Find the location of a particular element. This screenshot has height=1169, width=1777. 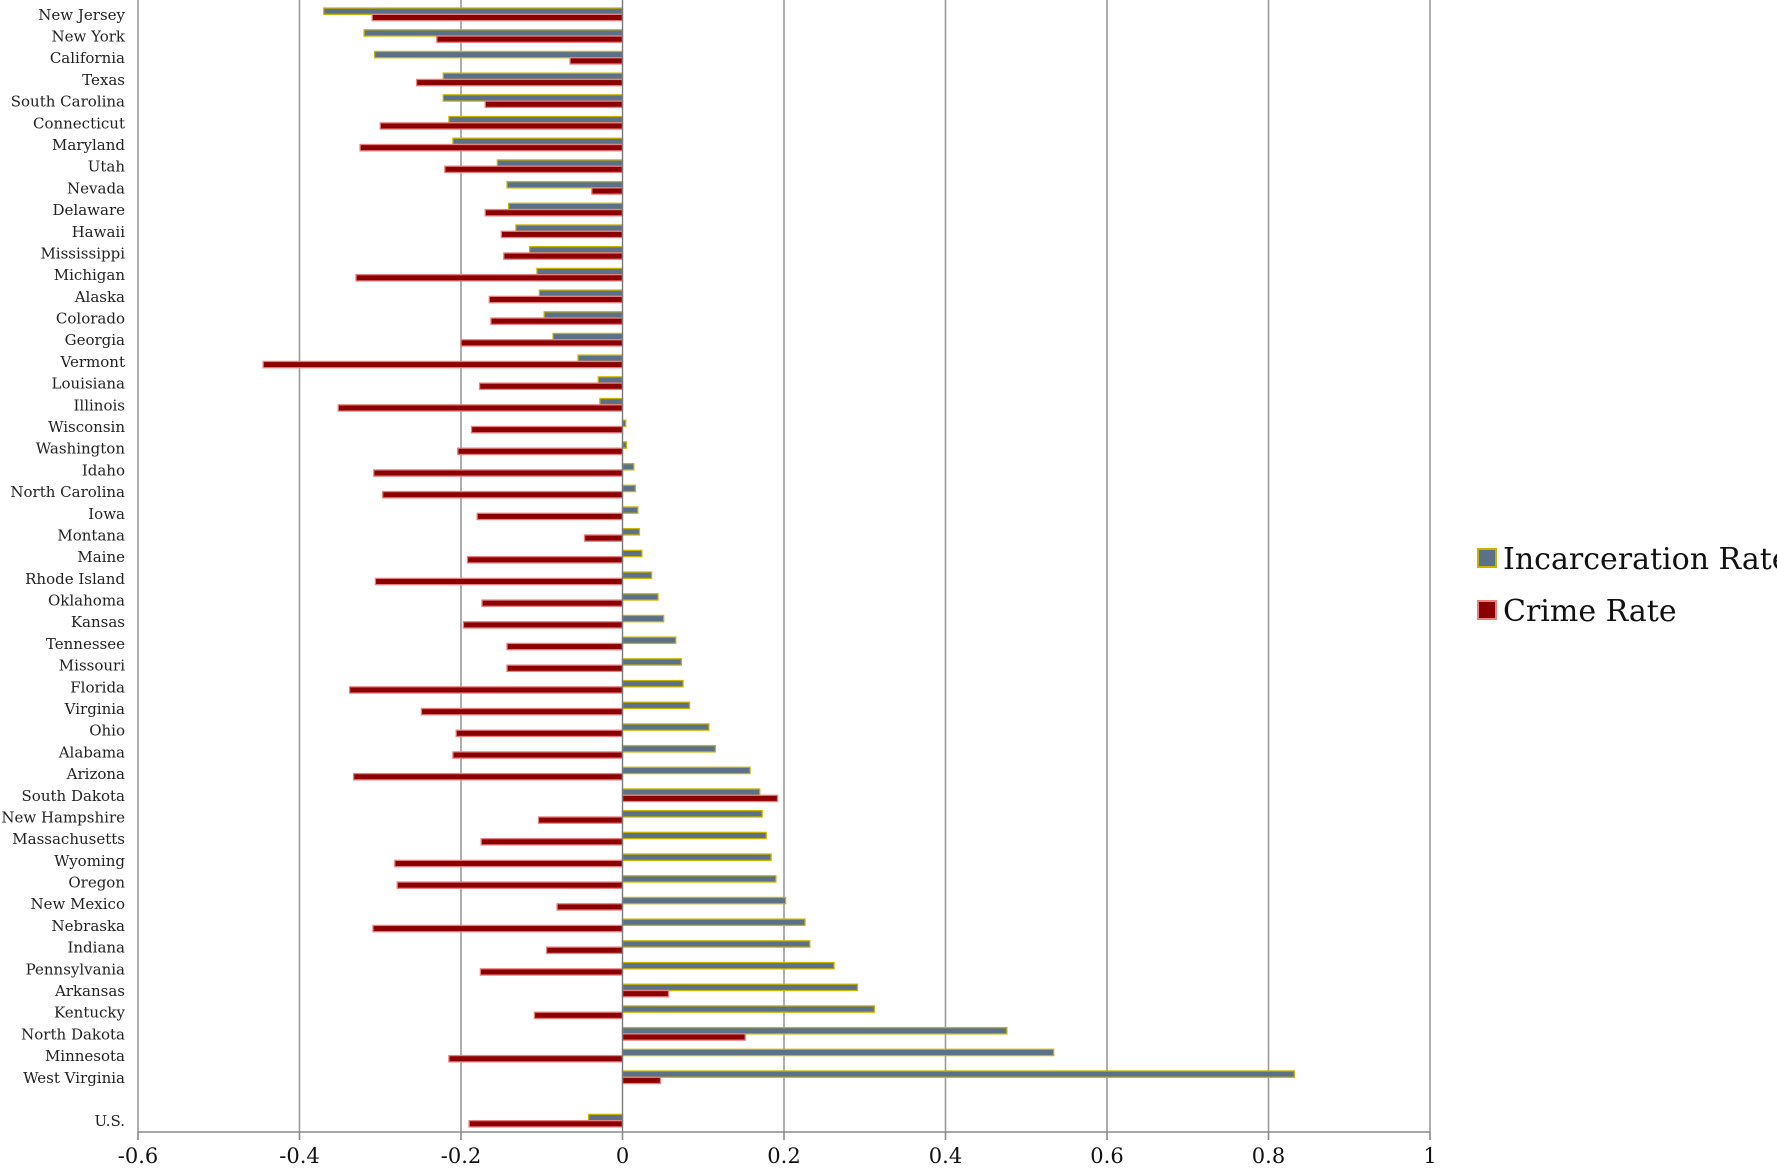

bar-crime-rate-missouri is located at coordinates (565, 668).